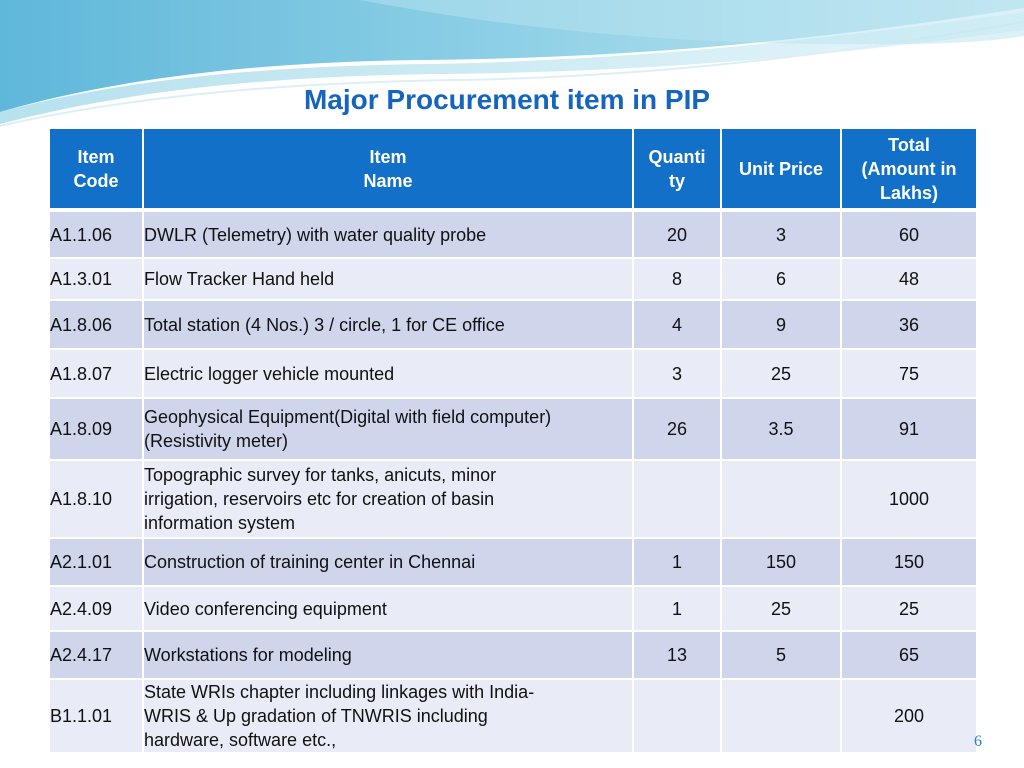 The width and height of the screenshot is (1024, 768). Describe the element at coordinates (909, 562) in the screenshot. I see `cell-total: 150` at that location.